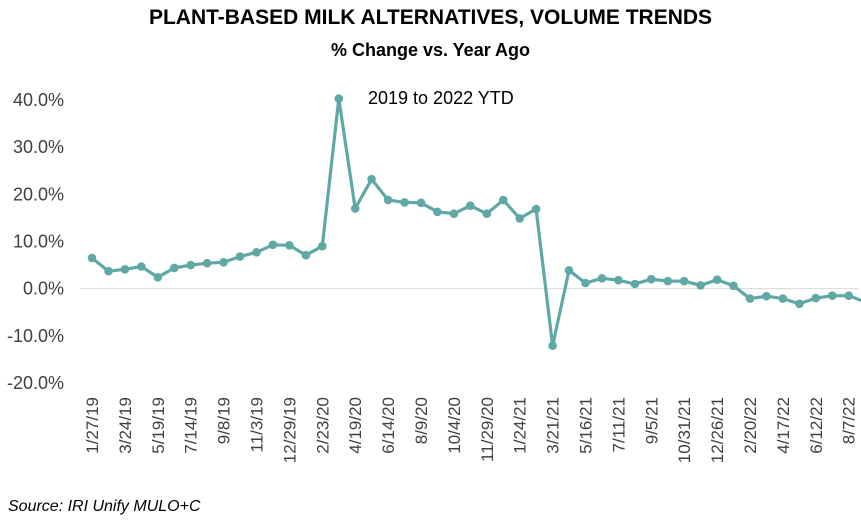 The height and width of the screenshot is (530, 861). What do you see at coordinates (849, 420) in the screenshot?
I see `x-tick-label: 8/7/22` at bounding box center [849, 420].